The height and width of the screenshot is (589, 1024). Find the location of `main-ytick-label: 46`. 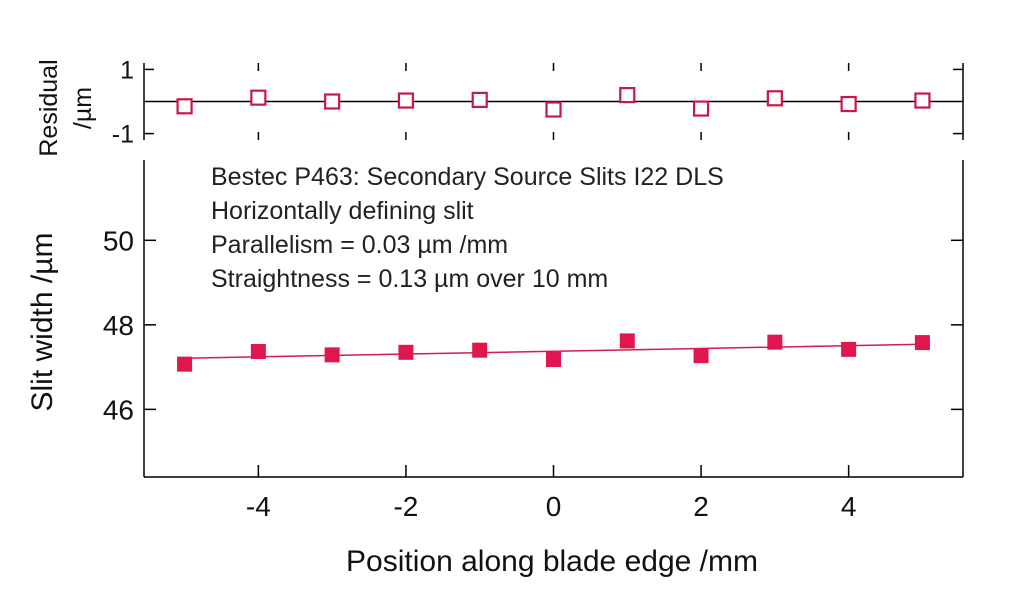

main-ytick-label: 46 is located at coordinates (118, 409).